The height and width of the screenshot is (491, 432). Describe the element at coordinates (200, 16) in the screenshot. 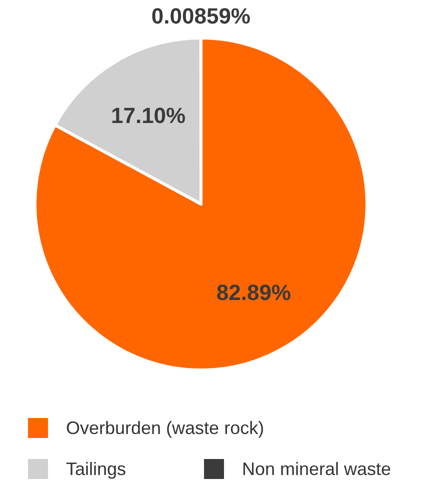

I see `data-label: 0.00859%` at that location.